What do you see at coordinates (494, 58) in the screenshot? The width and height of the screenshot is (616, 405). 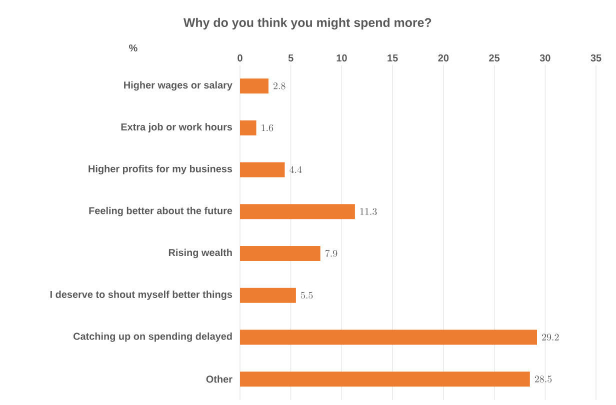 I see `x-tick-label: 25` at bounding box center [494, 58].